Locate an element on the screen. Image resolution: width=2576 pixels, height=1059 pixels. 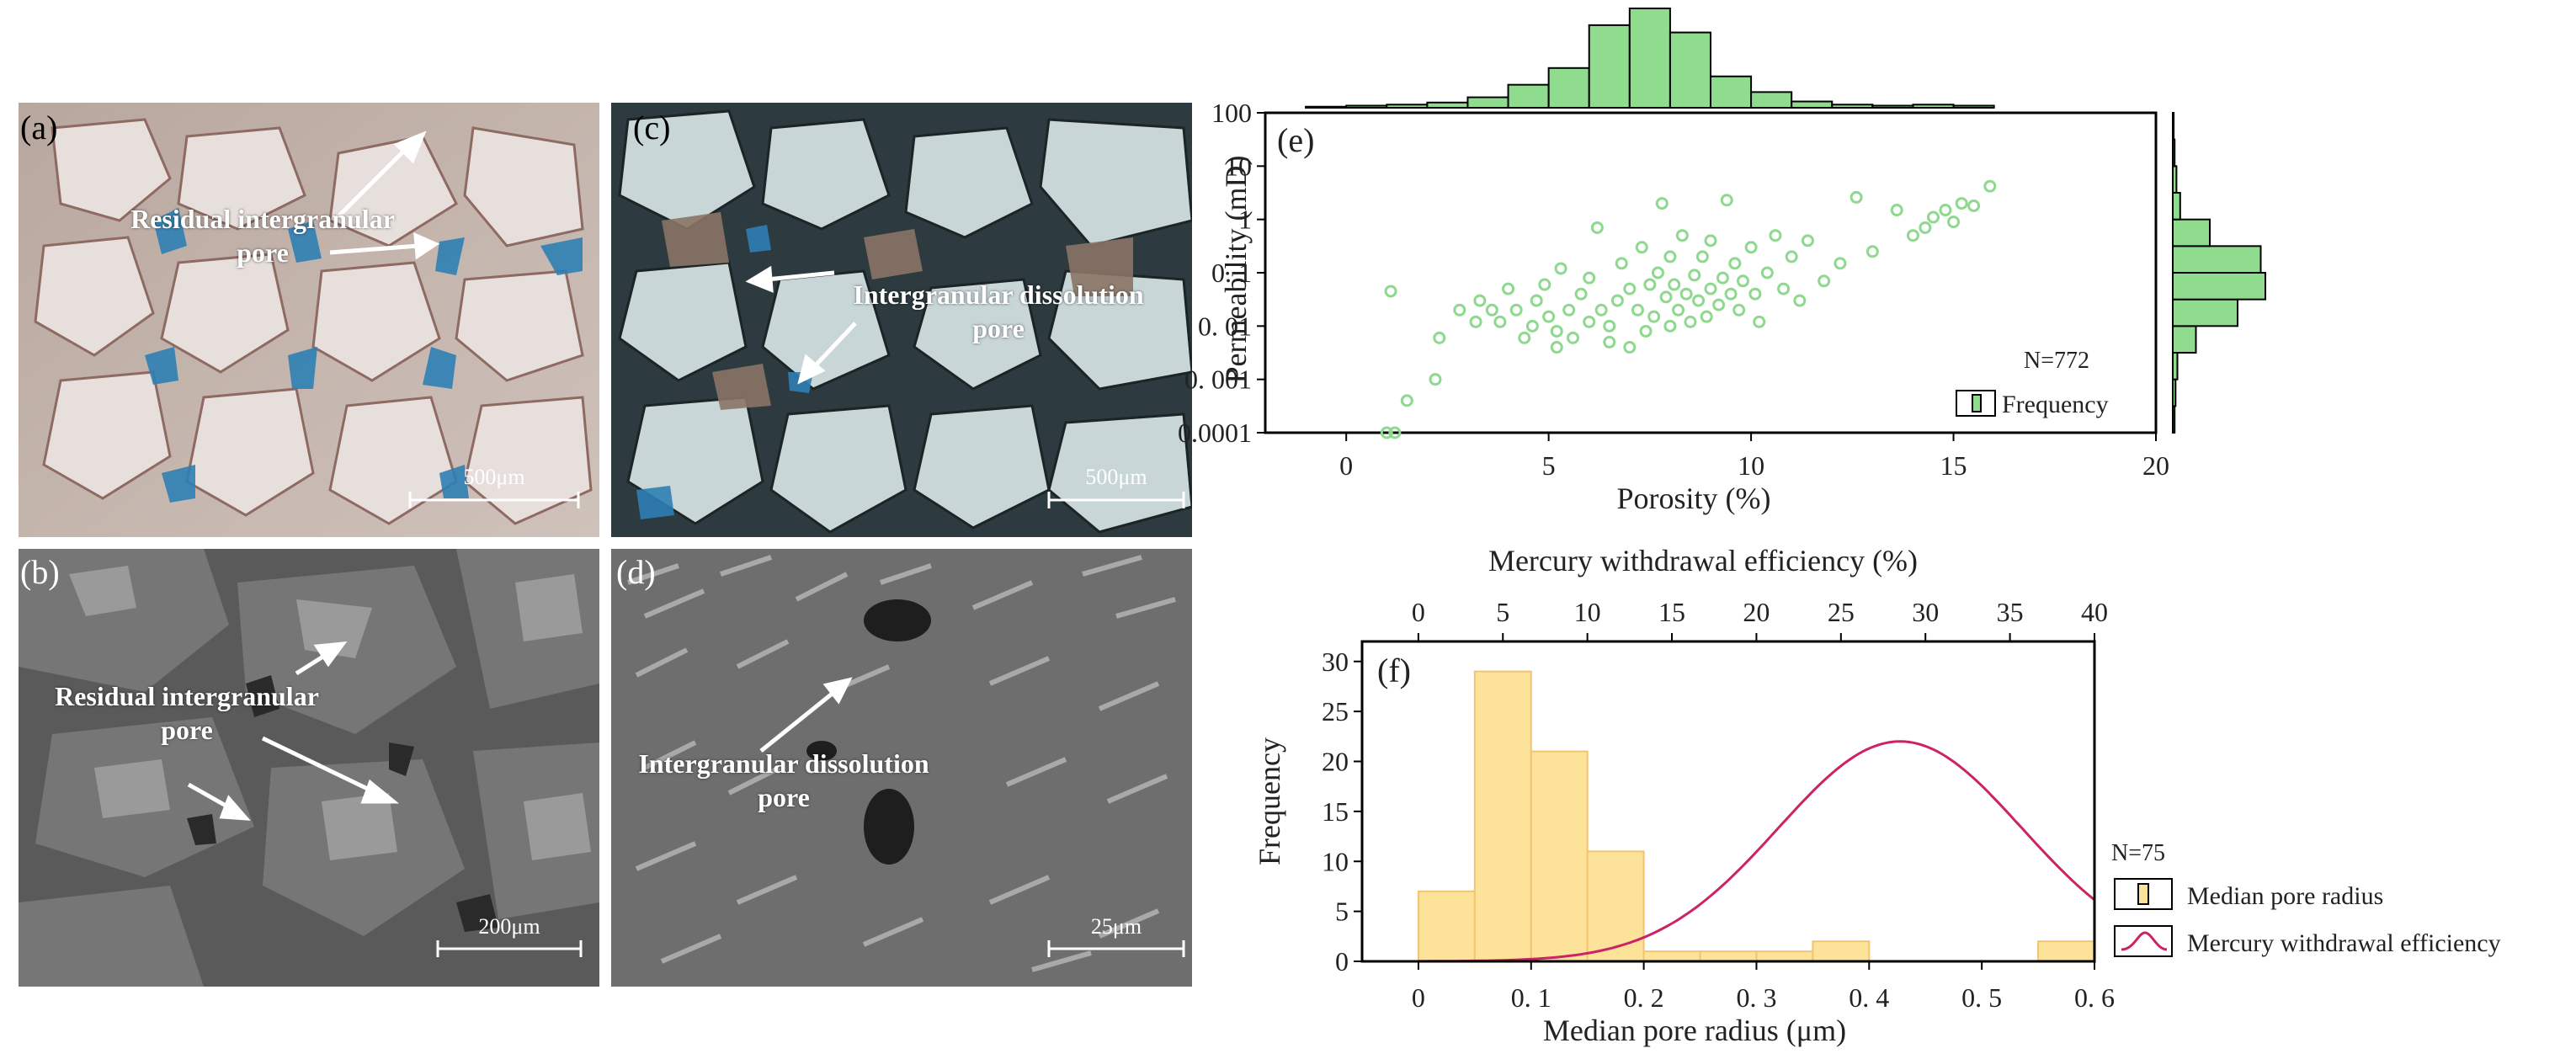
micrograph-a-image is located at coordinates (309, 320).